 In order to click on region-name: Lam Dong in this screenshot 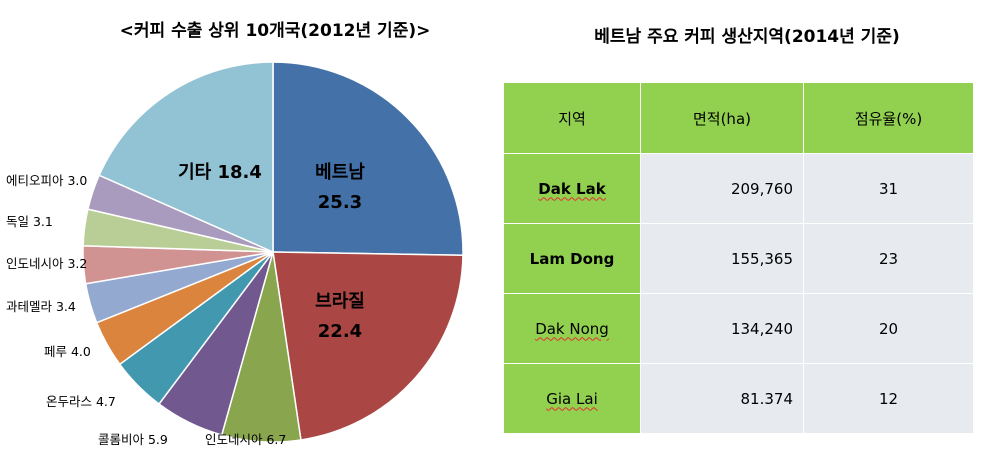, I will do `click(572, 258)`.